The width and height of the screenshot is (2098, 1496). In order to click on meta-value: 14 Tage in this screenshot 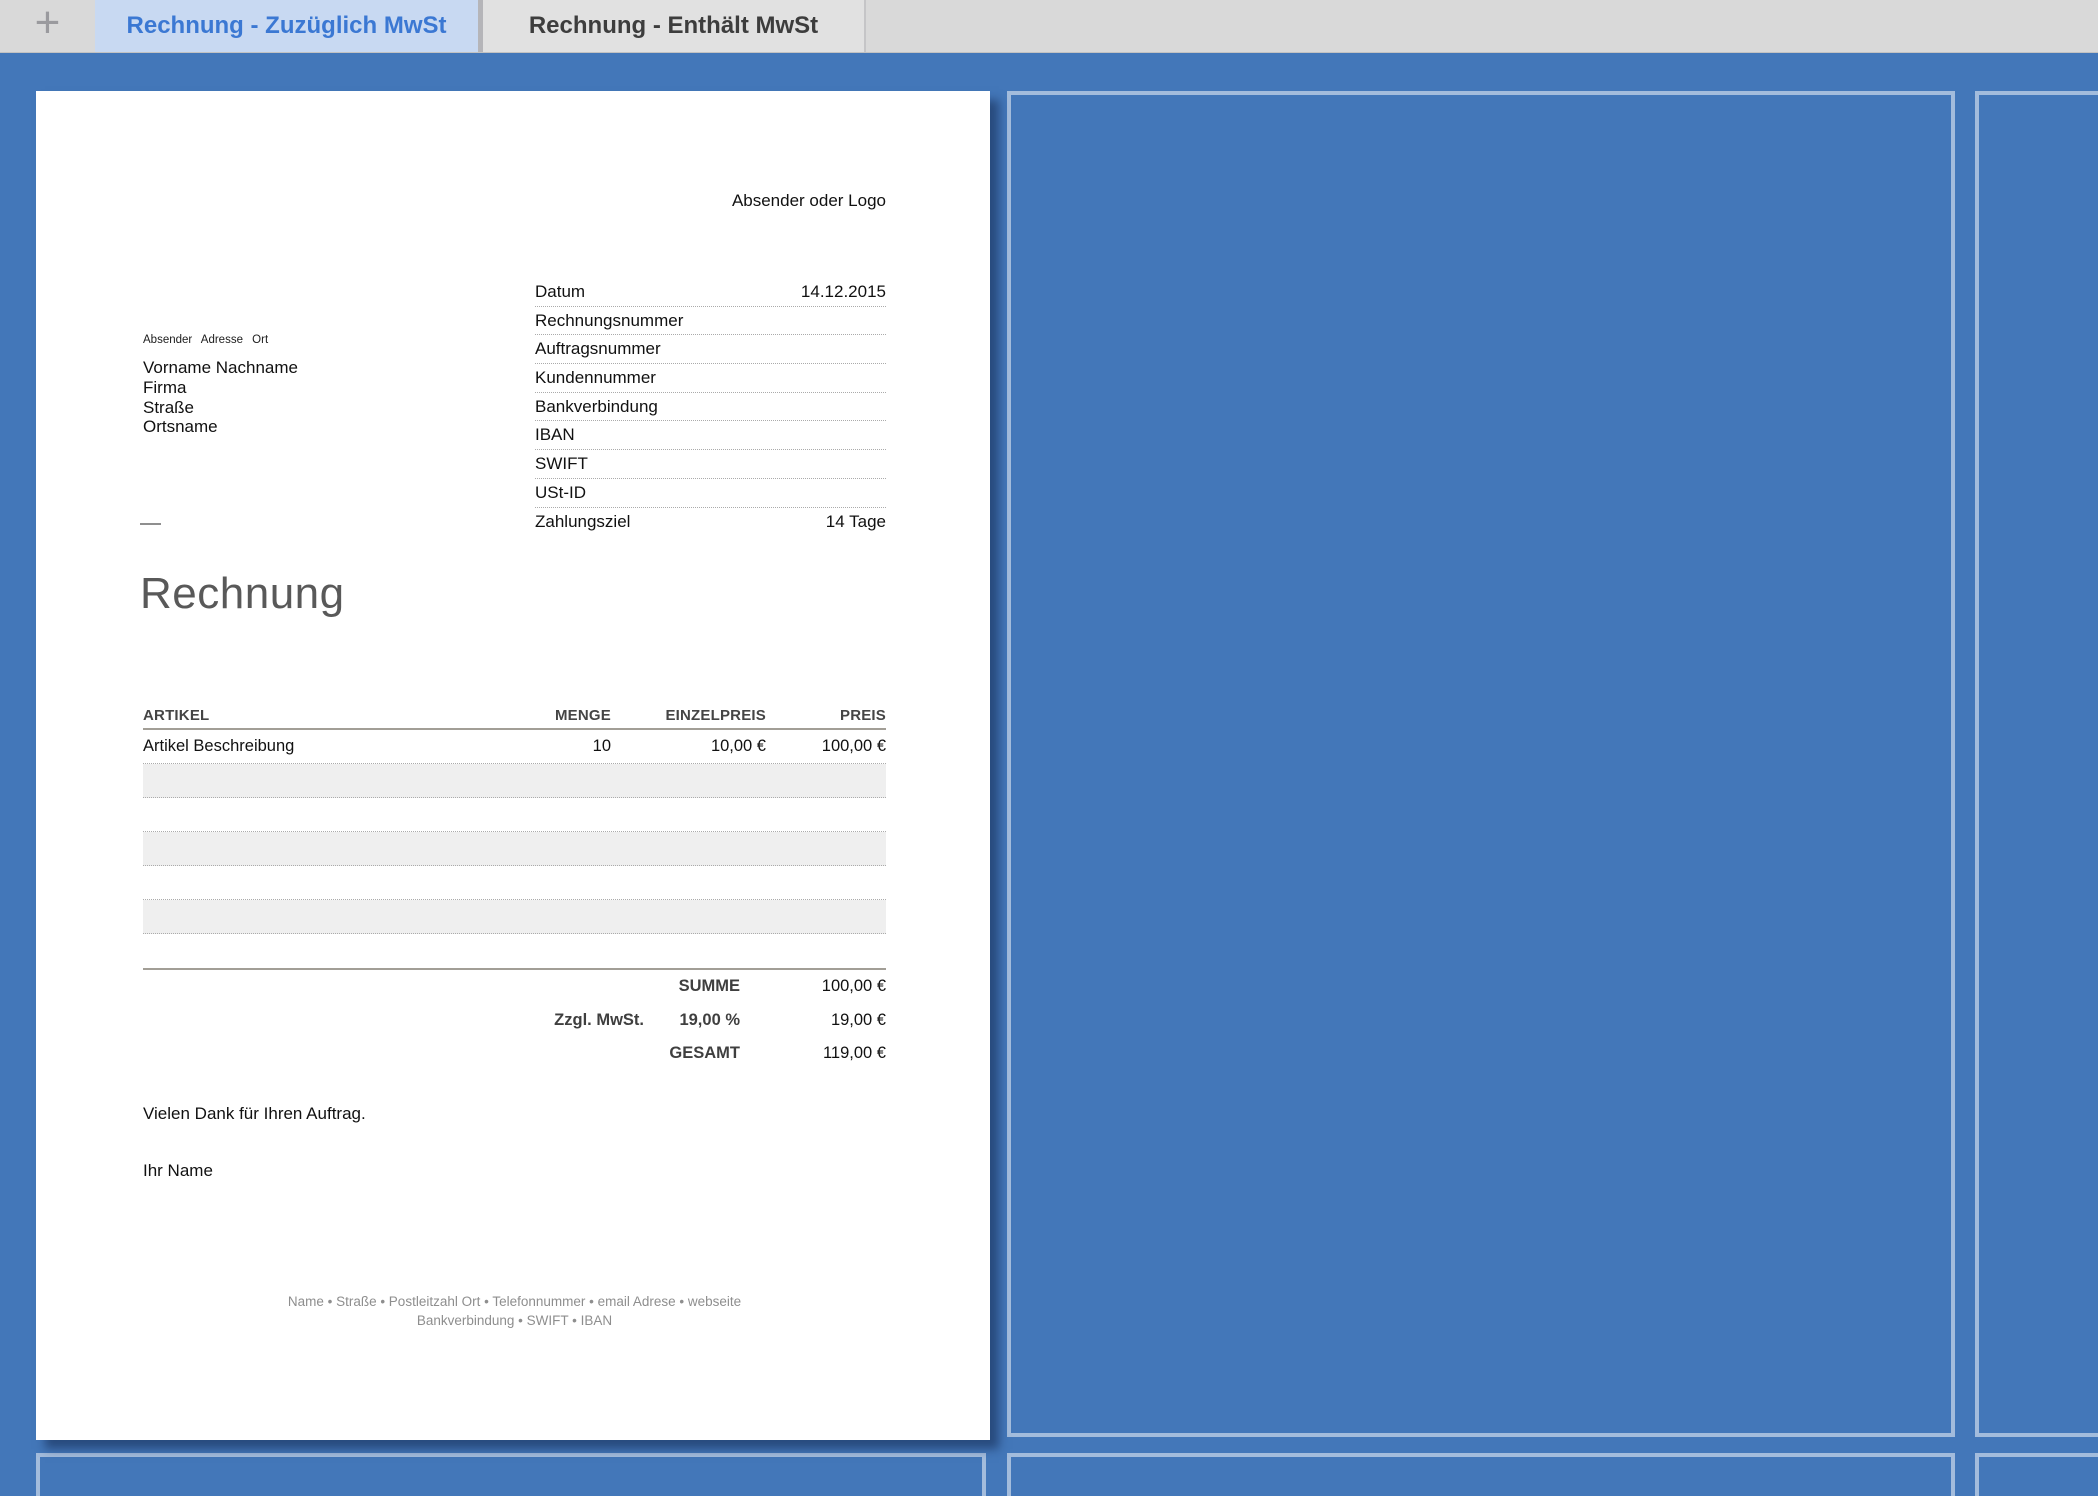, I will do `click(855, 521)`.